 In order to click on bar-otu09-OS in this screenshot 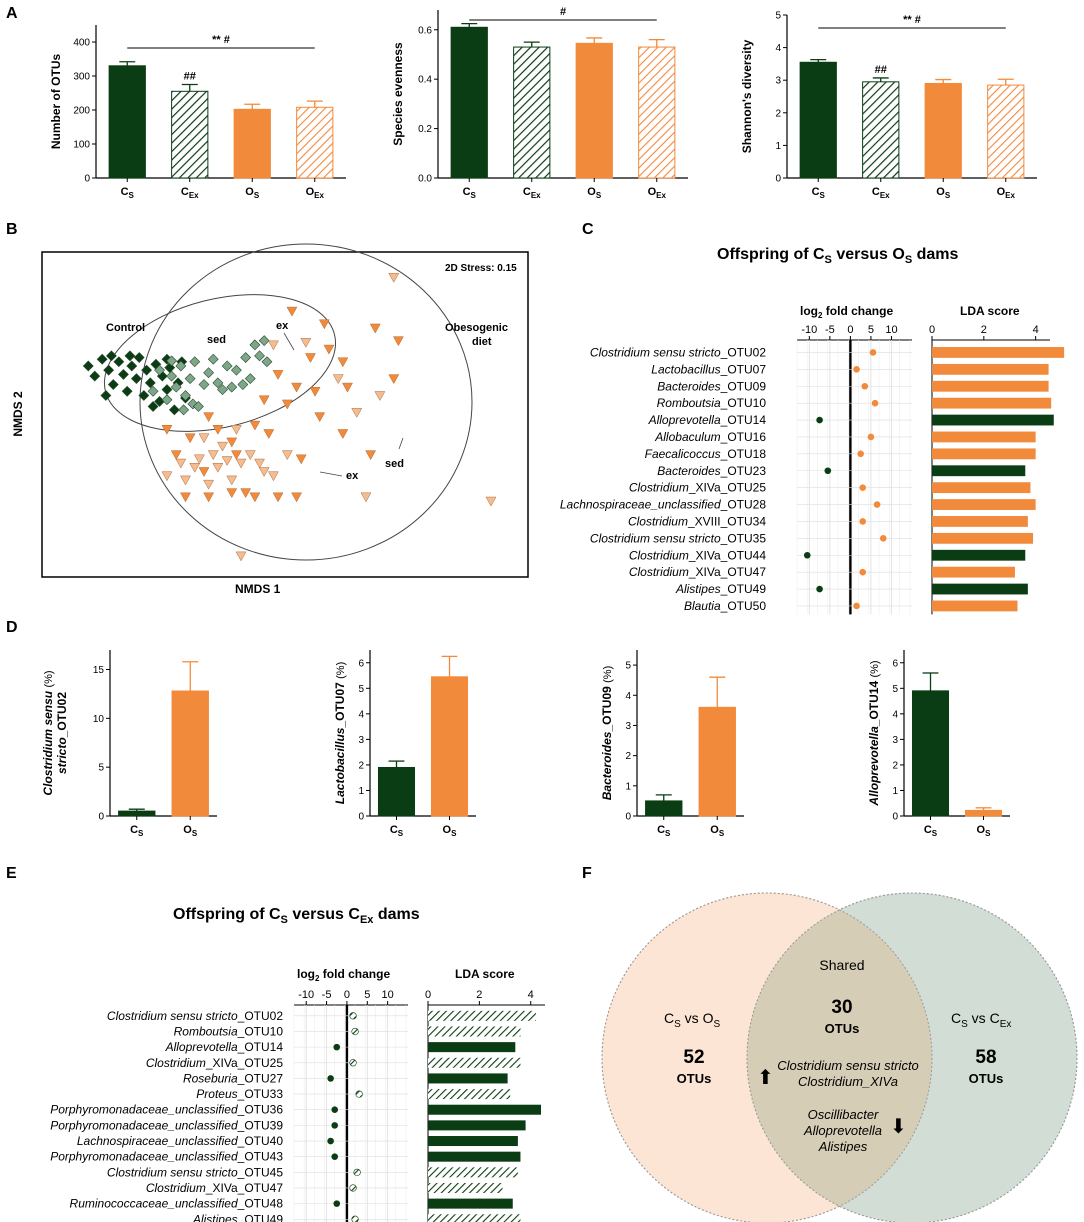, I will do `click(717, 761)`.